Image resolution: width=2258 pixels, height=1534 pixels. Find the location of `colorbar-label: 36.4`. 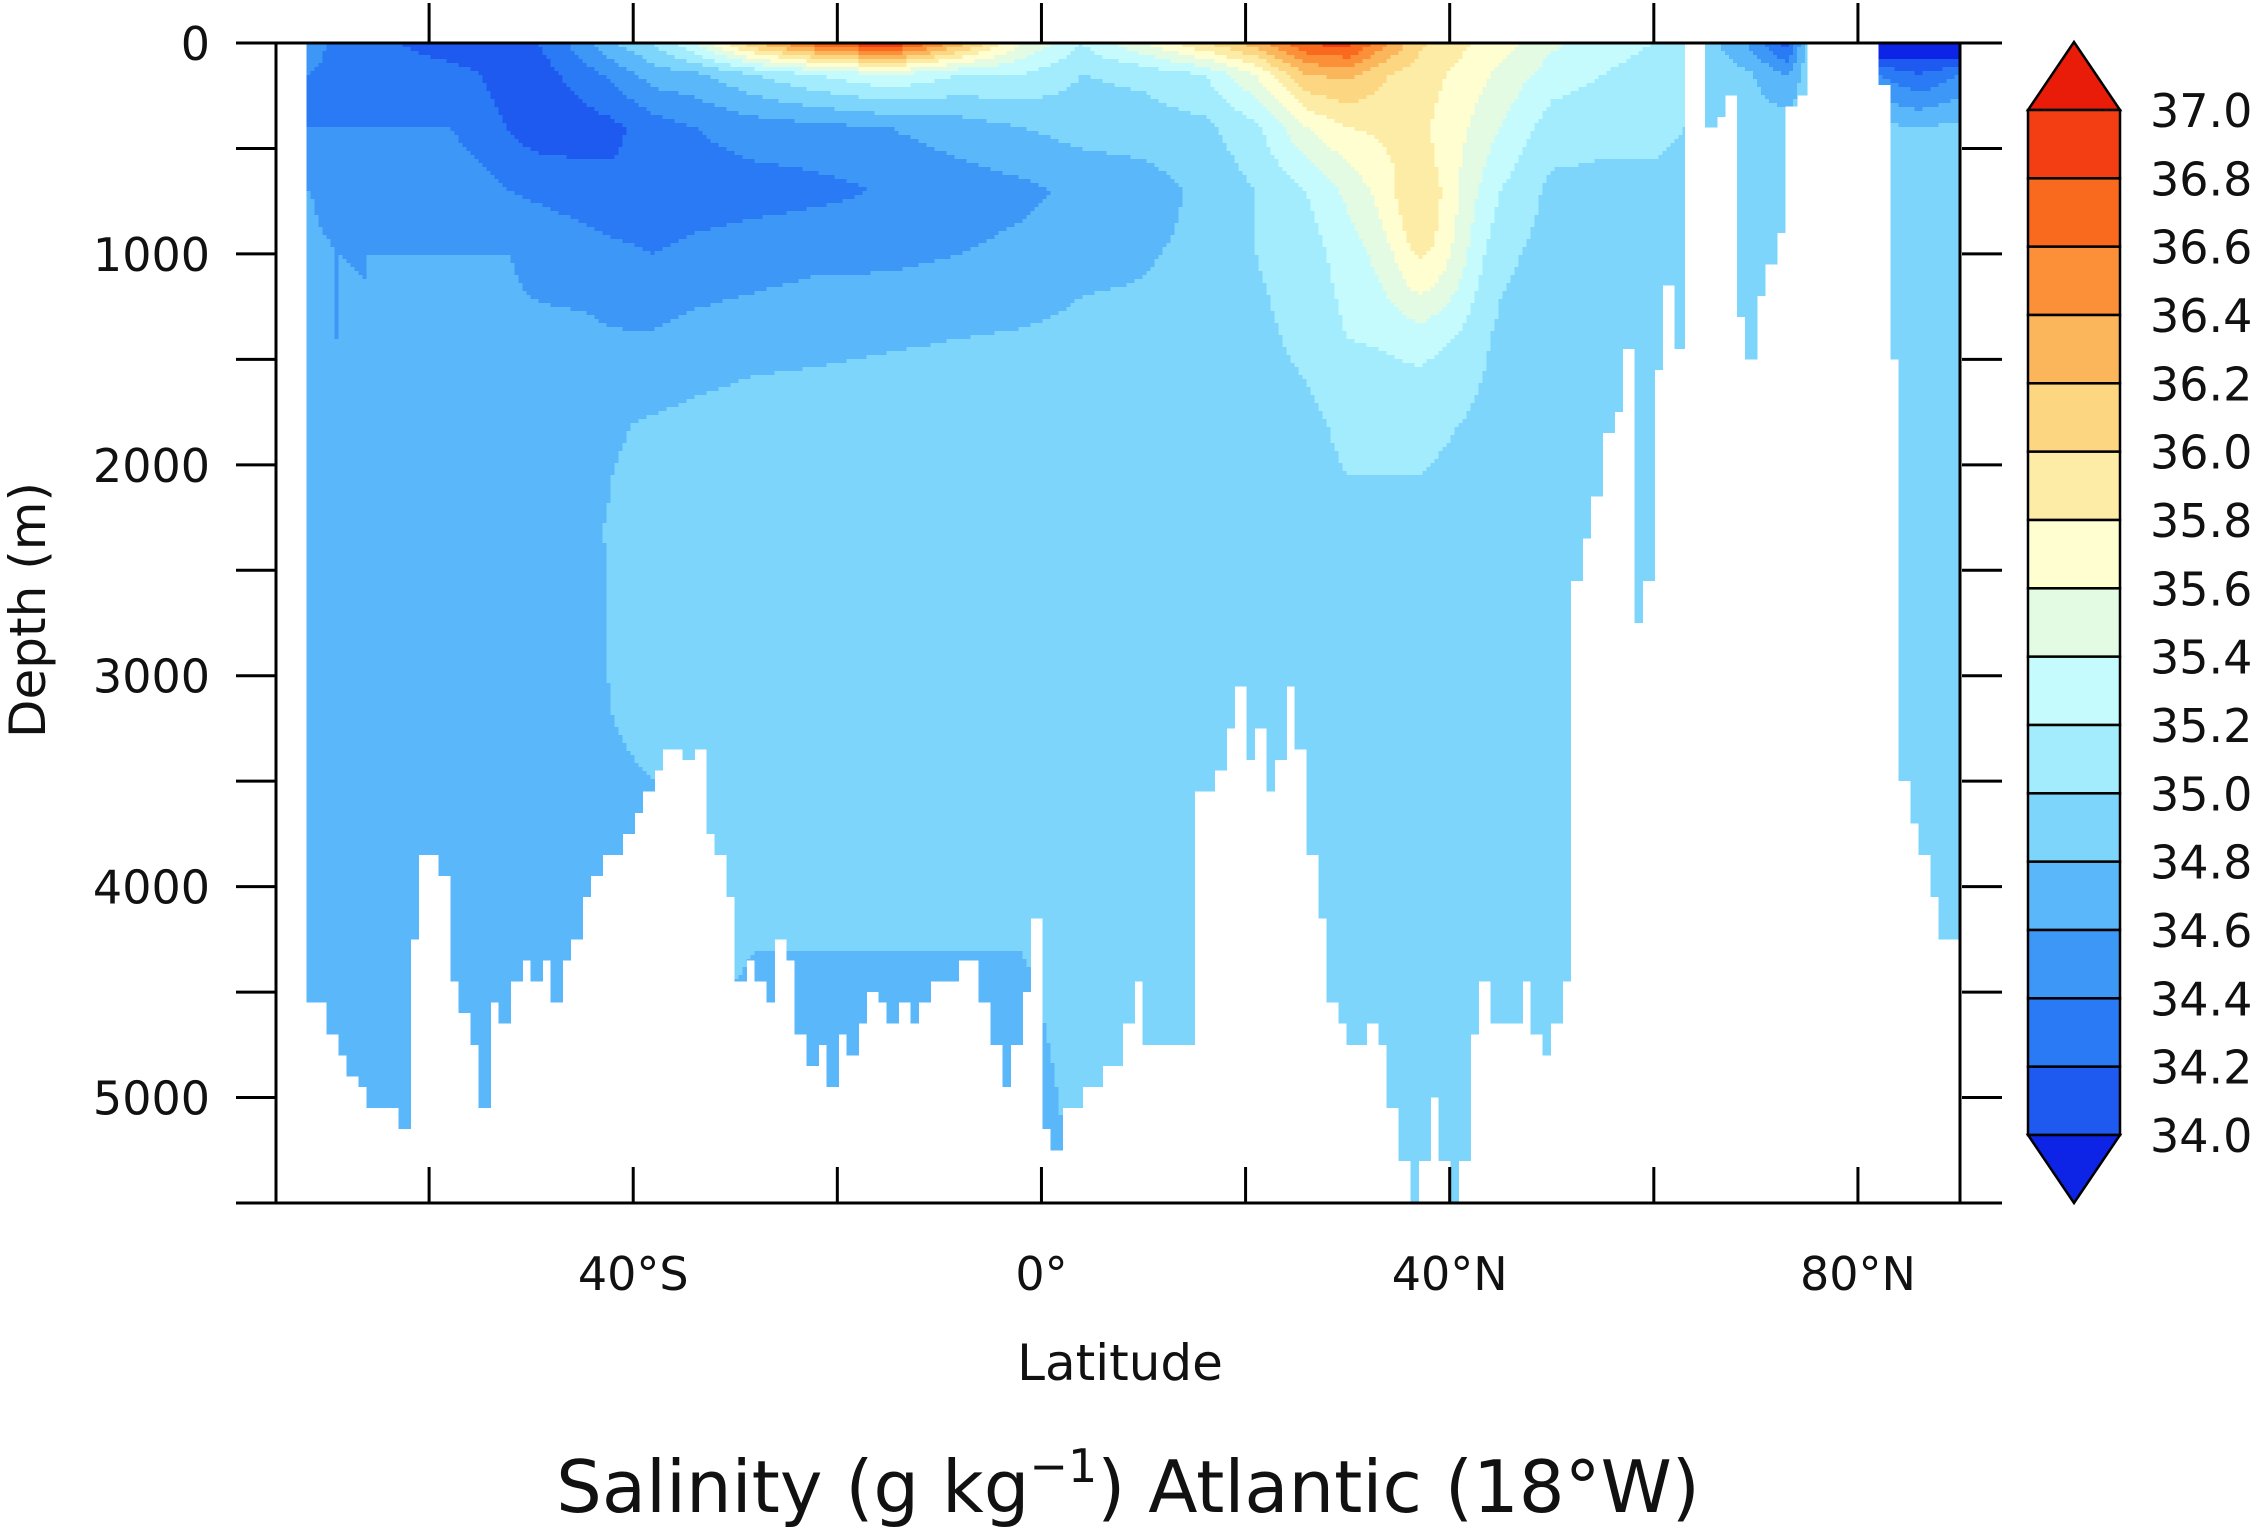

colorbar-label: 36.4 is located at coordinates (2201, 316).